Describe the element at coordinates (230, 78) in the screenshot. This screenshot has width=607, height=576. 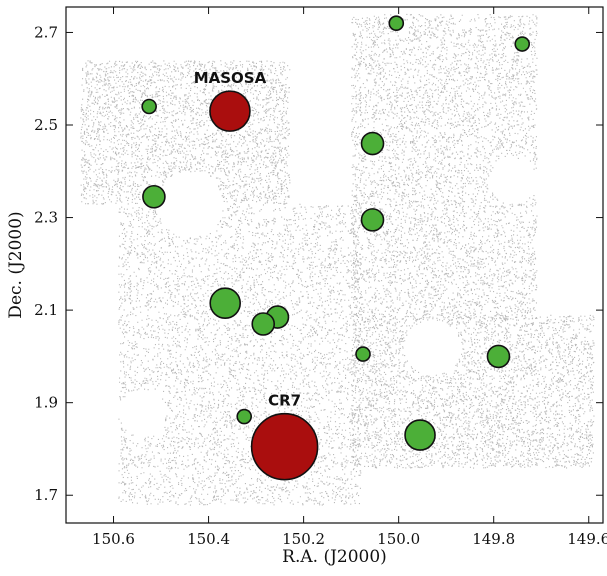
I see `point-label: MASOSA` at that location.